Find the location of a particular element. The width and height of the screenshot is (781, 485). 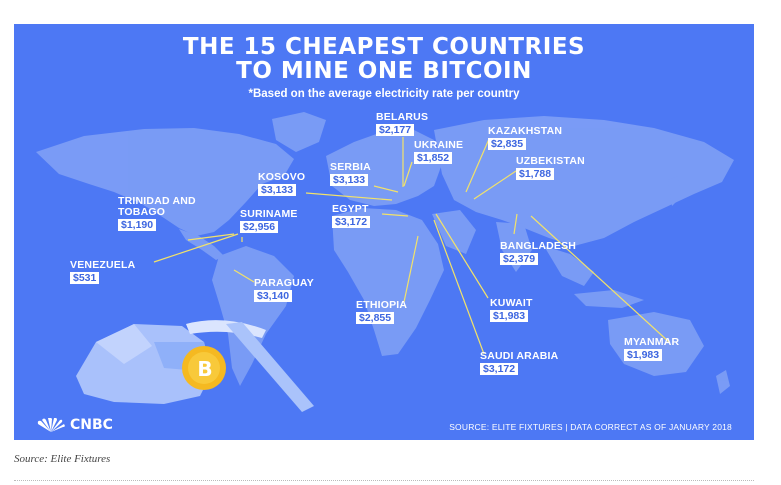

country-label-egypt: EGYPT $3,172 is located at coordinates (351, 215).